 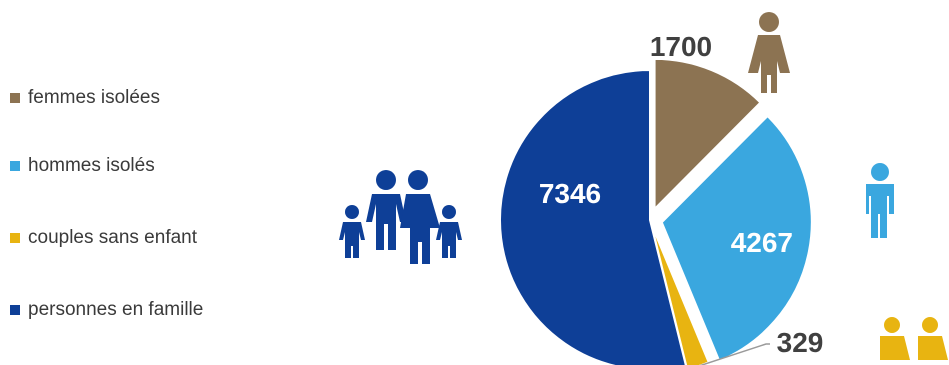 What do you see at coordinates (94, 97) in the screenshot?
I see `legend-label-femmes-isolees: femmes isolées` at bounding box center [94, 97].